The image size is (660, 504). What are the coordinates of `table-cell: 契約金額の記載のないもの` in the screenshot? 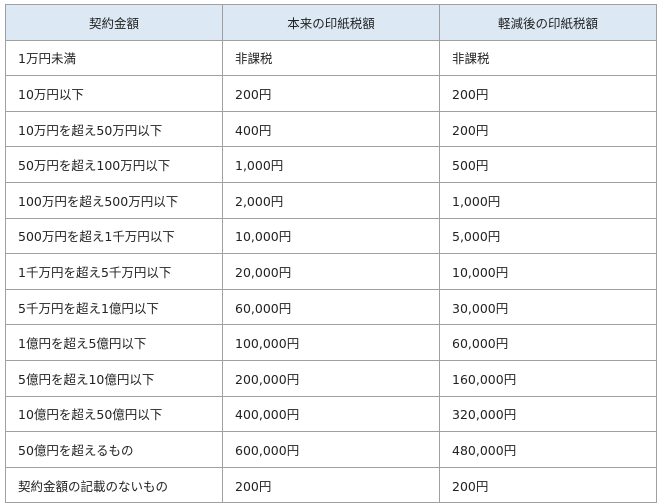 It's located at (114, 485).